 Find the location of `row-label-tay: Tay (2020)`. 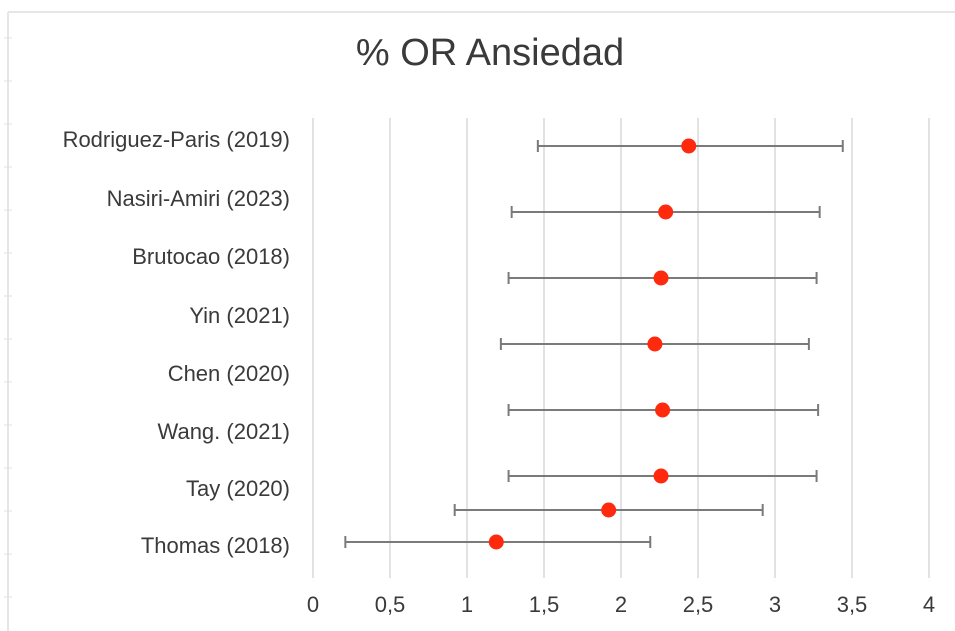

row-label-tay: Tay (2020) is located at coordinates (238, 488).